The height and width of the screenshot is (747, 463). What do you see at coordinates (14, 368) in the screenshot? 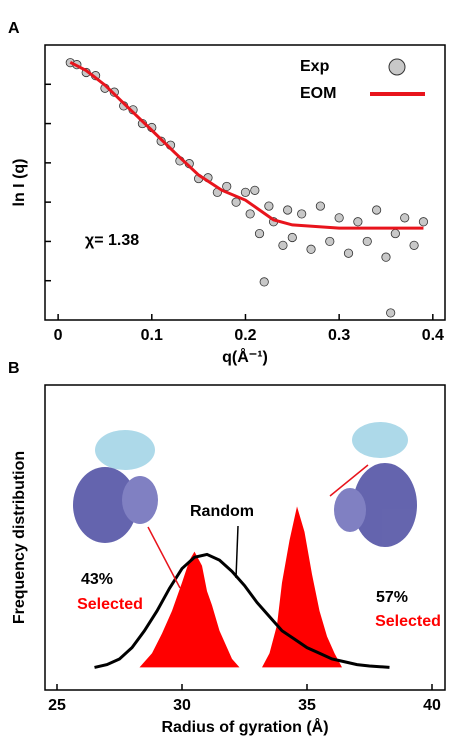
I see `panel-label: B` at bounding box center [14, 368].